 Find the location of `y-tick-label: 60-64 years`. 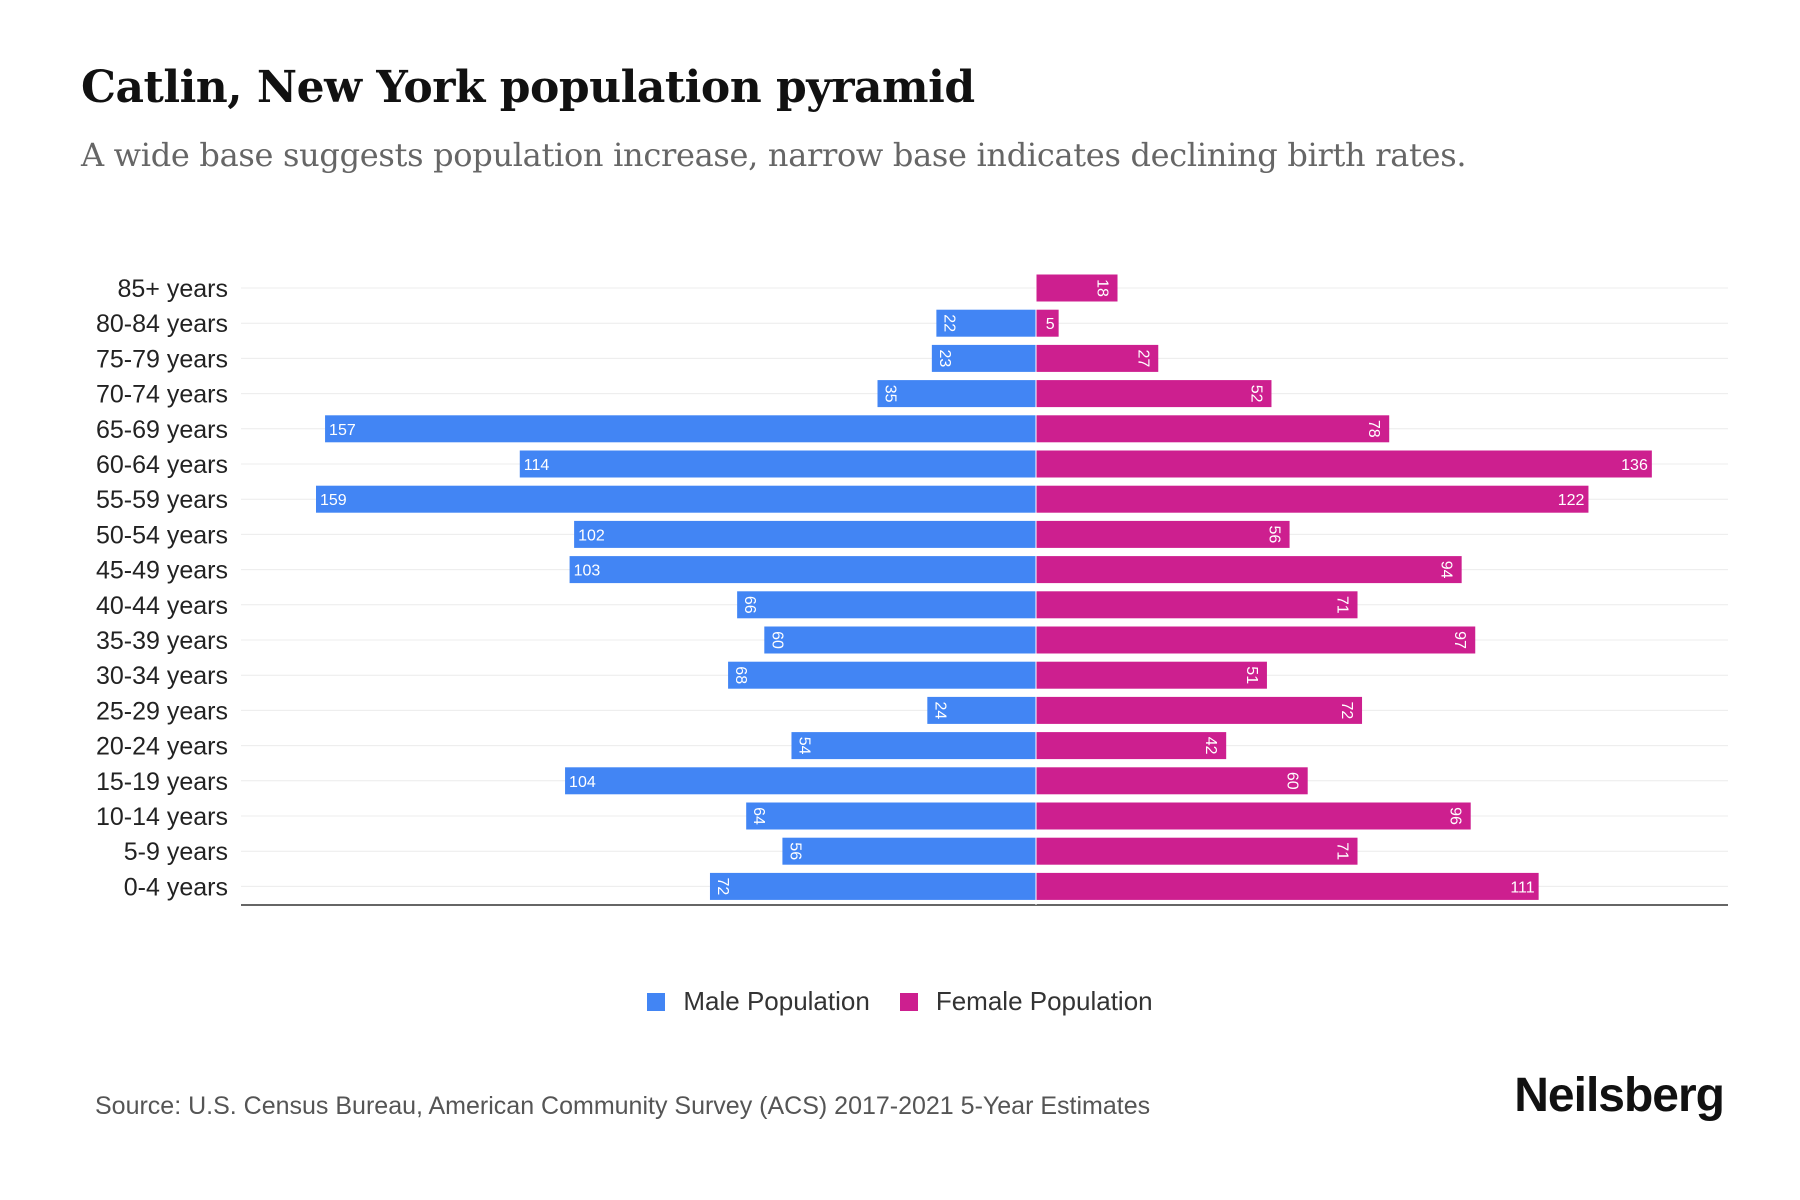

y-tick-label: 60-64 years is located at coordinates (162, 465).